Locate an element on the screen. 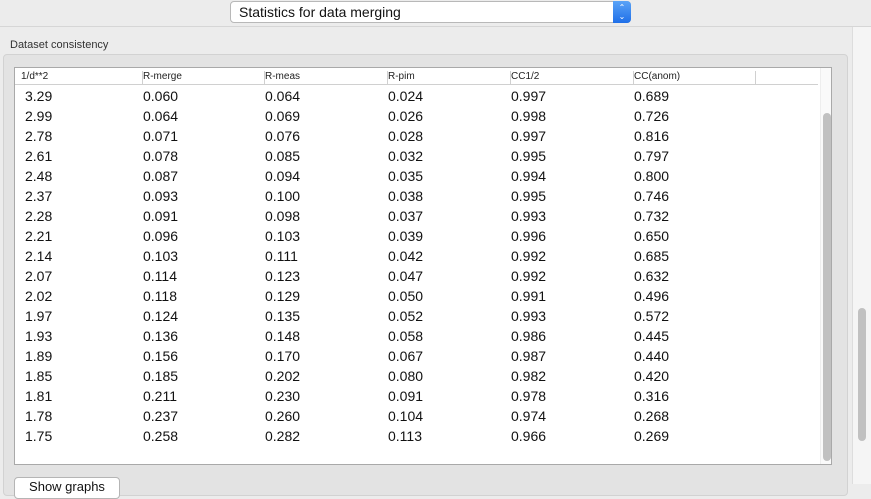 This screenshot has width=871, height=499. column-header: R-merge is located at coordinates (204, 77).